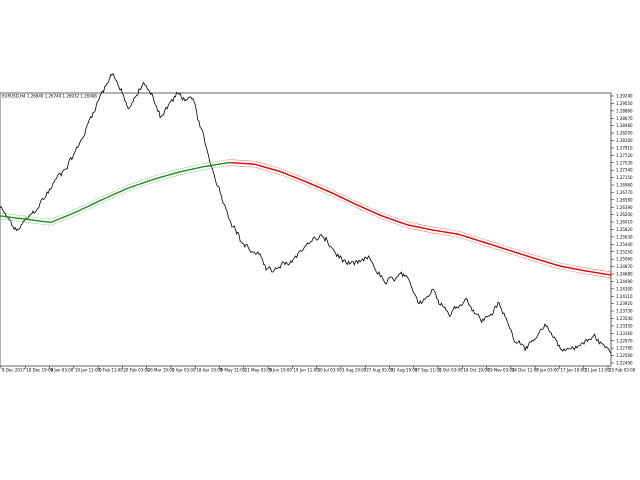 This screenshot has height=480, width=640. I want to click on x-tick-label: 17 Jan 19:00, so click(573, 370).